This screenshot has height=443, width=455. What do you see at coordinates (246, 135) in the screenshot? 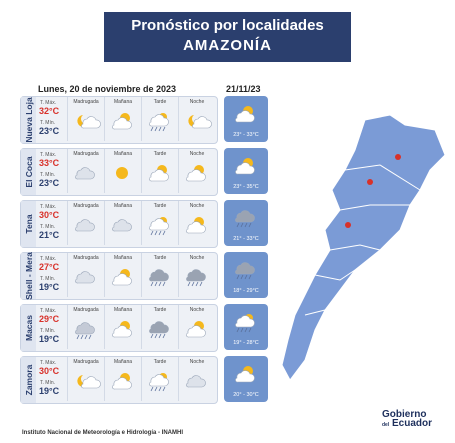
I see `next-range: 23° - 33°C` at bounding box center [246, 135].